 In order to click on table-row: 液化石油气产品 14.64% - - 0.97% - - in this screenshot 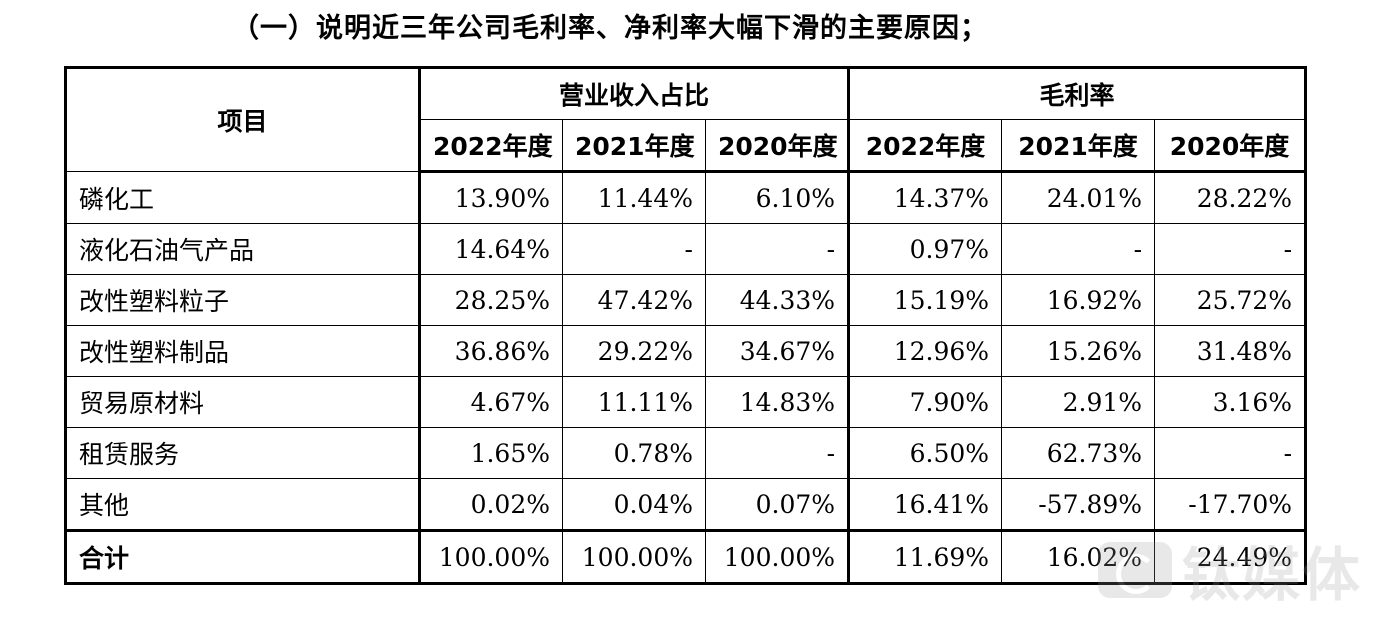, I will do `click(686, 249)`.